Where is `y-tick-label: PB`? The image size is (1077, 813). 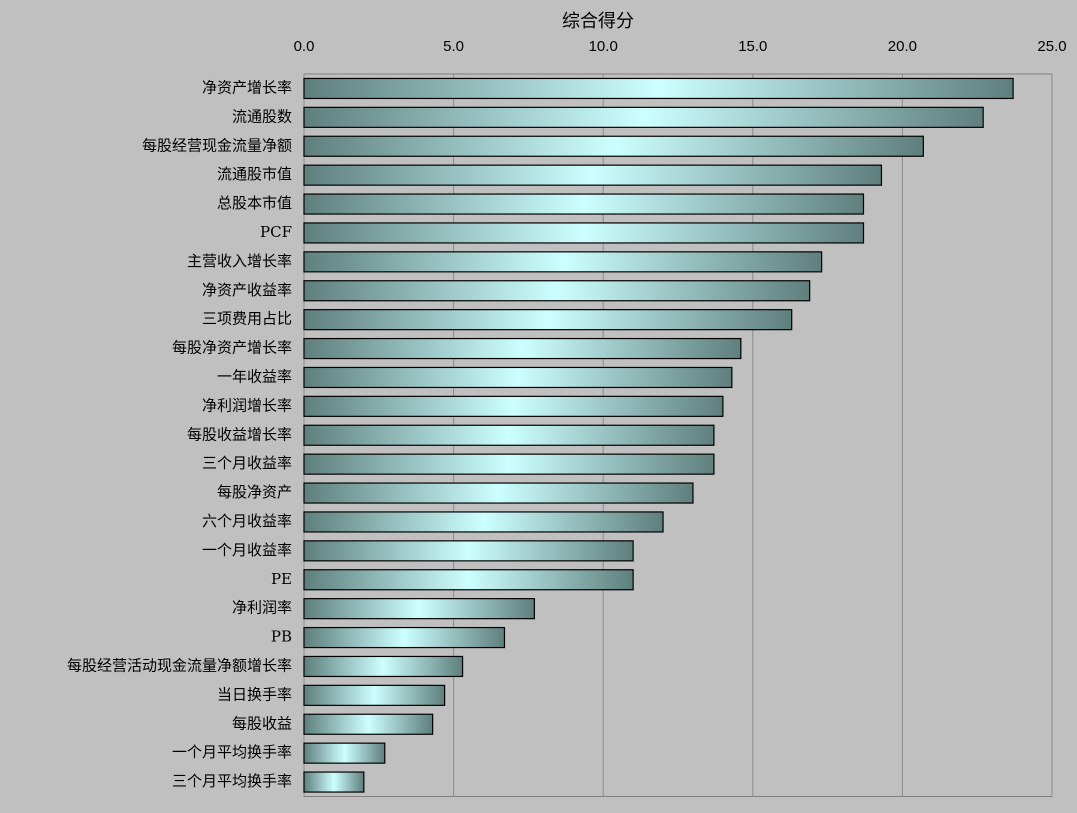 y-tick-label: PB is located at coordinates (281, 637).